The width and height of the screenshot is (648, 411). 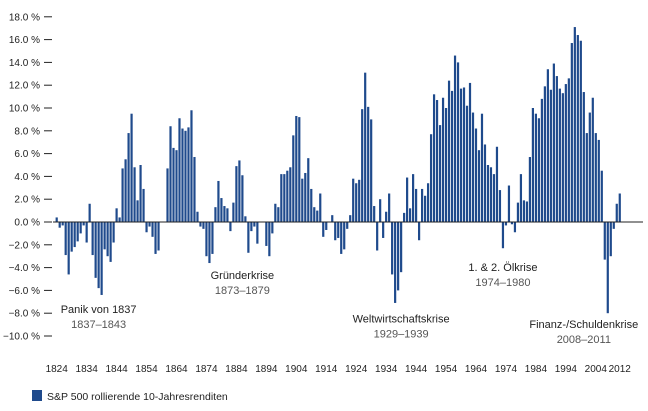 I want to click on bar-1984, so click(x=535, y=167).